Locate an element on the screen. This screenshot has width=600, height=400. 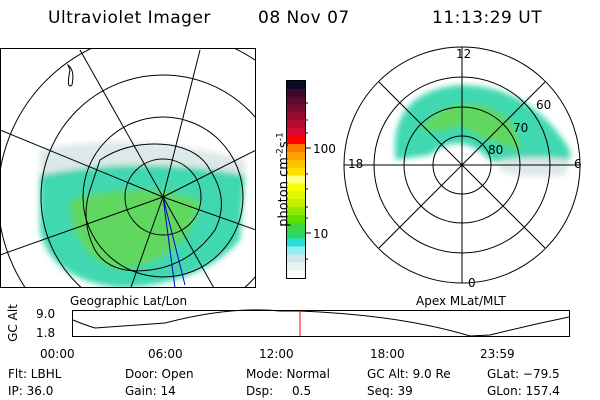
xtick-2359: 23:59 is located at coordinates (497, 354).